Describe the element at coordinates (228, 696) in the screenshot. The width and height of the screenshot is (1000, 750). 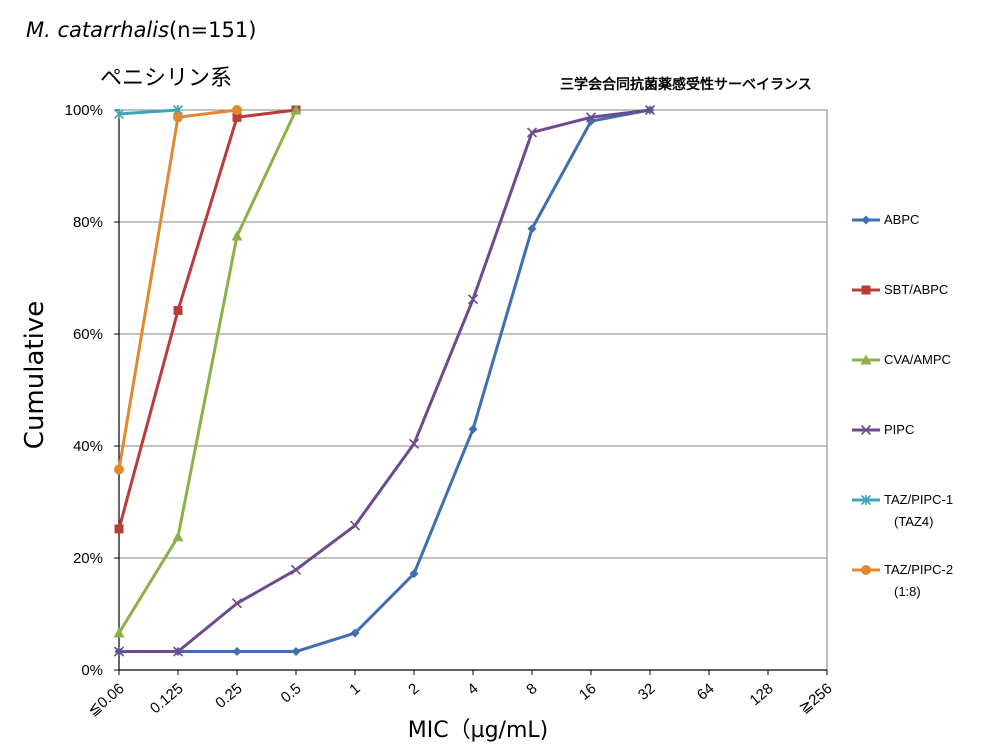
I see `x-tick-label: 0.25` at that location.